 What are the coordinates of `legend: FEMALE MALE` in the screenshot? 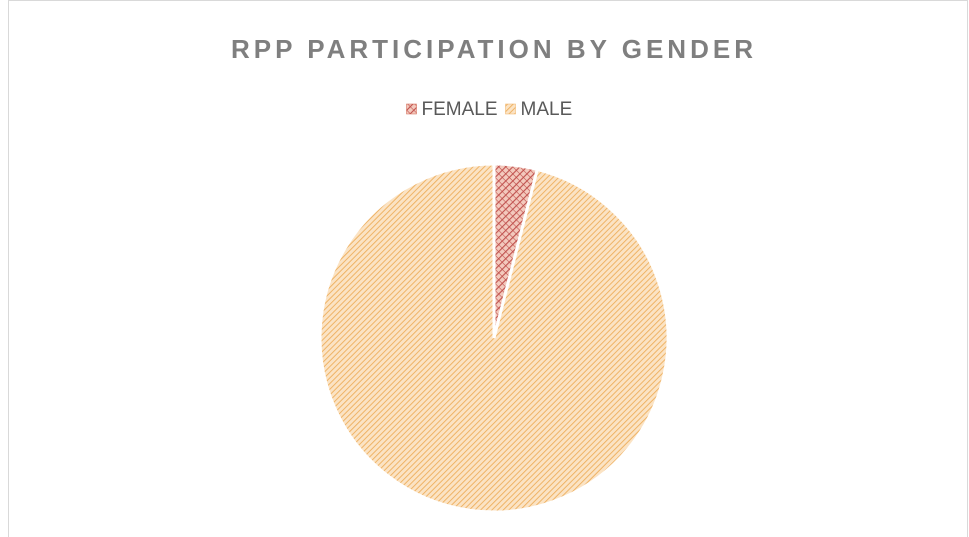 It's located at (489, 109).